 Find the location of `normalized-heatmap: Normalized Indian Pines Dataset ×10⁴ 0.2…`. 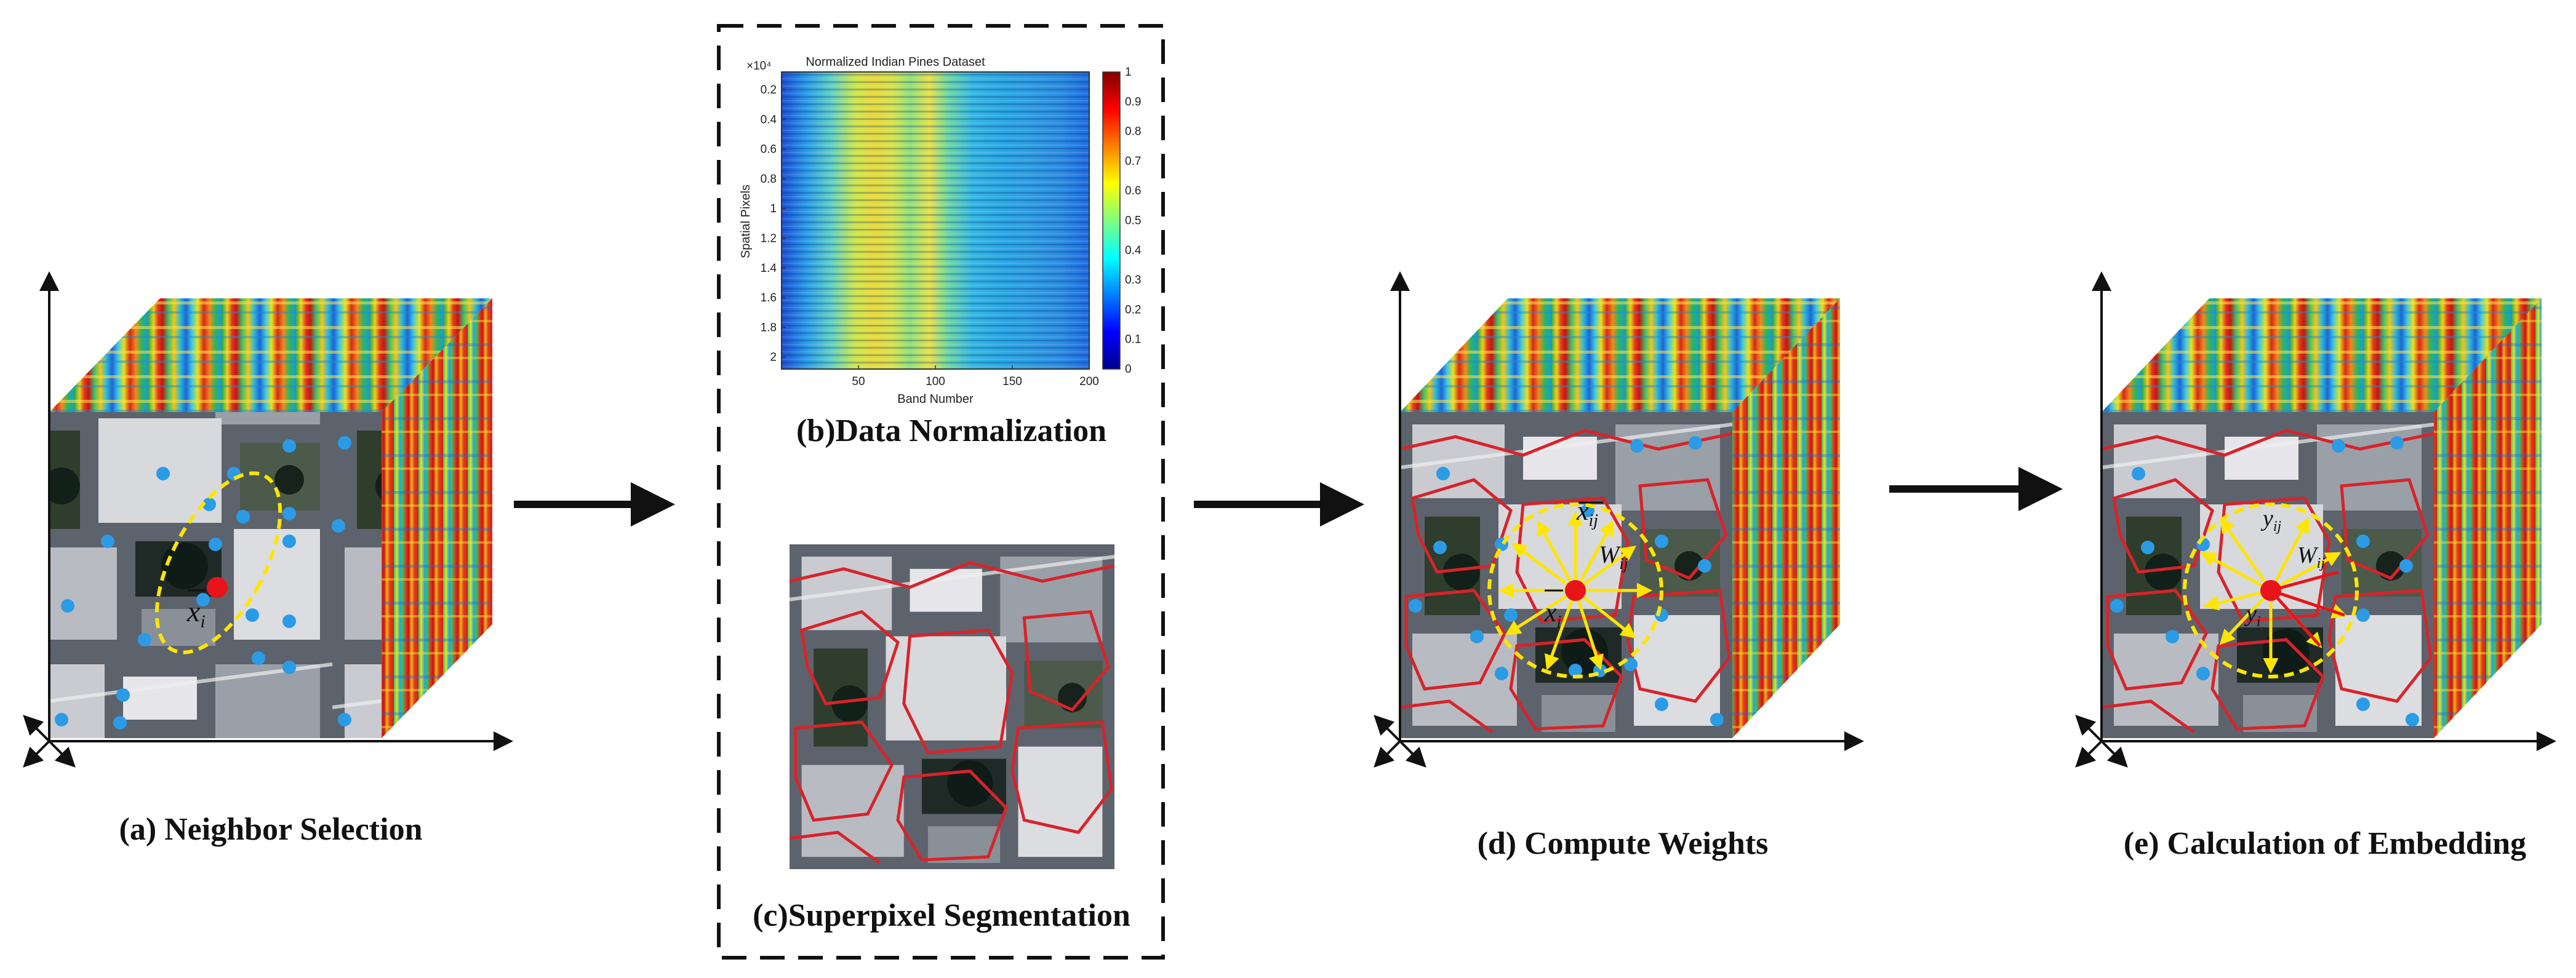

normalized-heatmap: Normalized Indian Pines Dataset ×10⁴ 0.2… is located at coordinates (940, 230).